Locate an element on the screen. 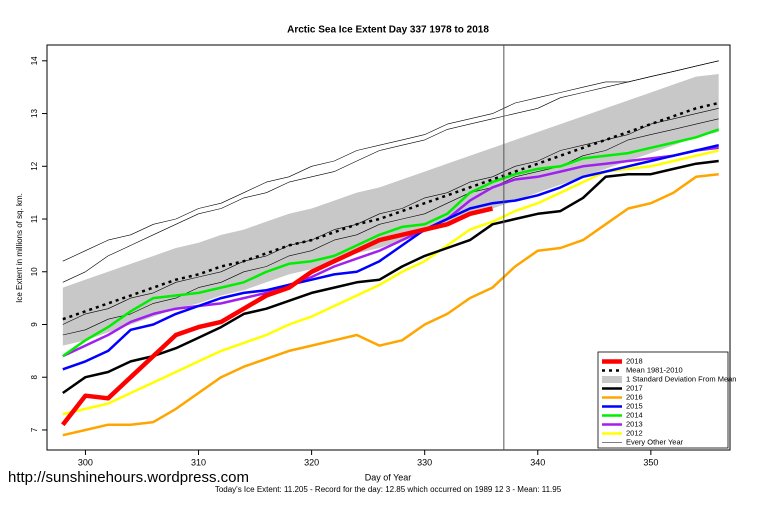 The height and width of the screenshot is (506, 760). legend-label: 1 Standard Deviation From Mean is located at coordinates (681, 378).